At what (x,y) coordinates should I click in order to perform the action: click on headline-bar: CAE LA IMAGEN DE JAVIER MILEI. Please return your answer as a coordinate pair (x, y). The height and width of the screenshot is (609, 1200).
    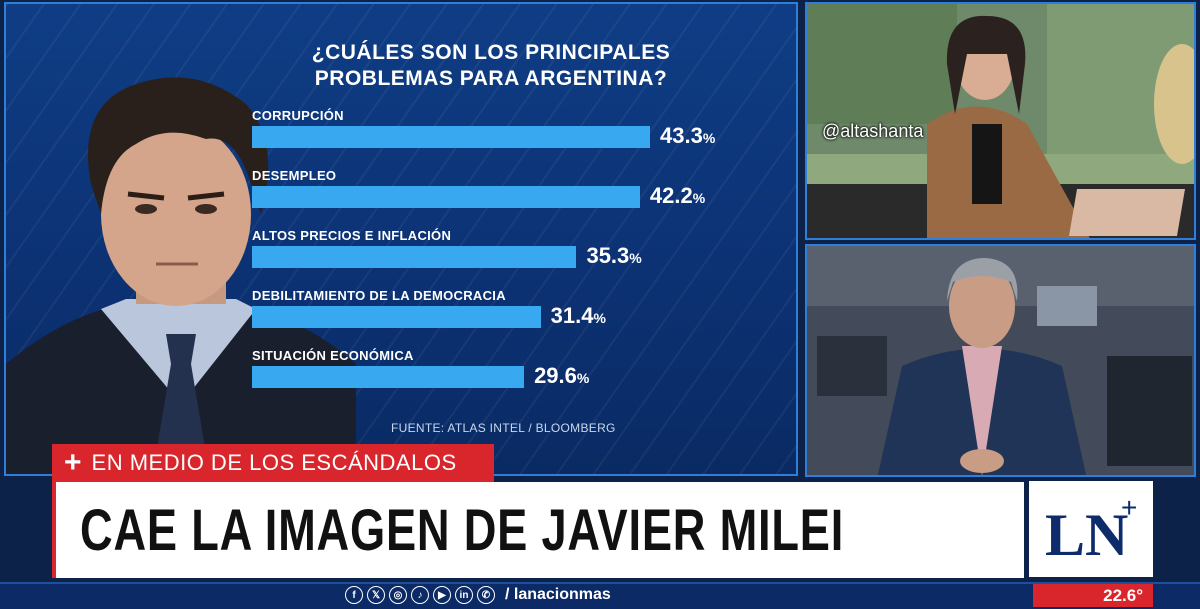
    Looking at the image, I should click on (538, 530).